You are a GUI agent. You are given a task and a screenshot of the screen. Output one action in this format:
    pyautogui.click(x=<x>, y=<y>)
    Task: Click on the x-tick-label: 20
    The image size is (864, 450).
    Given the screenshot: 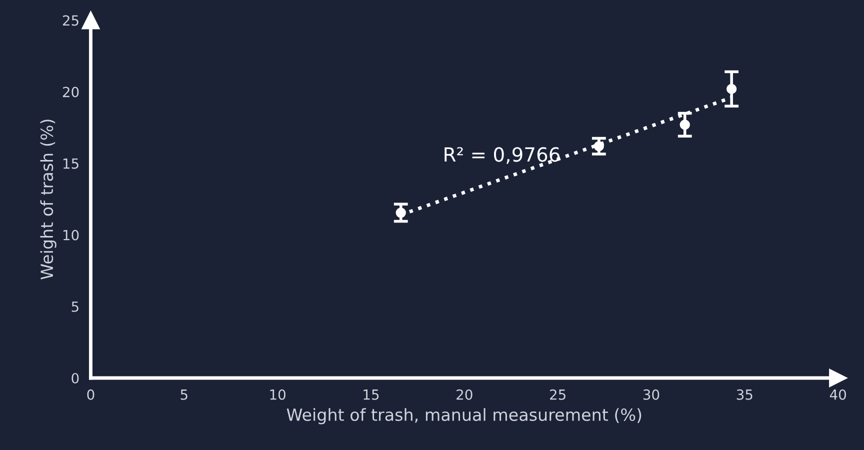 What is the action you would take?
    pyautogui.click(x=464, y=394)
    